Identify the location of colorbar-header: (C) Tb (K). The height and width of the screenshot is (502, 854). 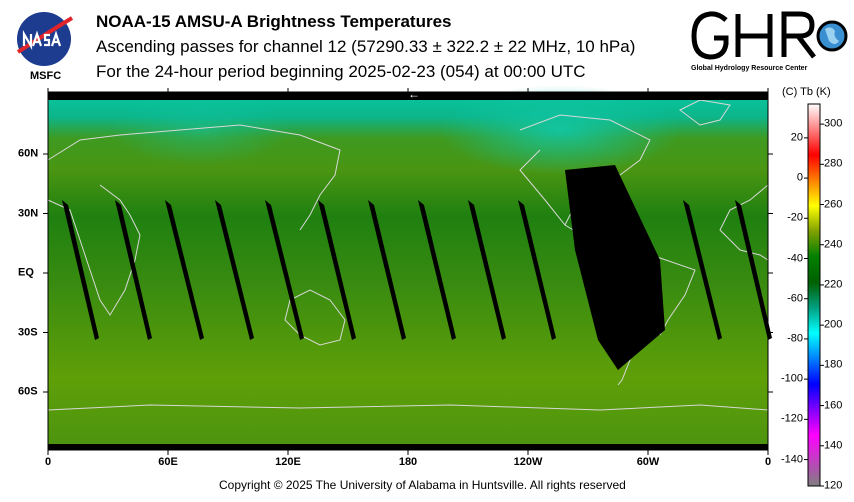
(806, 92).